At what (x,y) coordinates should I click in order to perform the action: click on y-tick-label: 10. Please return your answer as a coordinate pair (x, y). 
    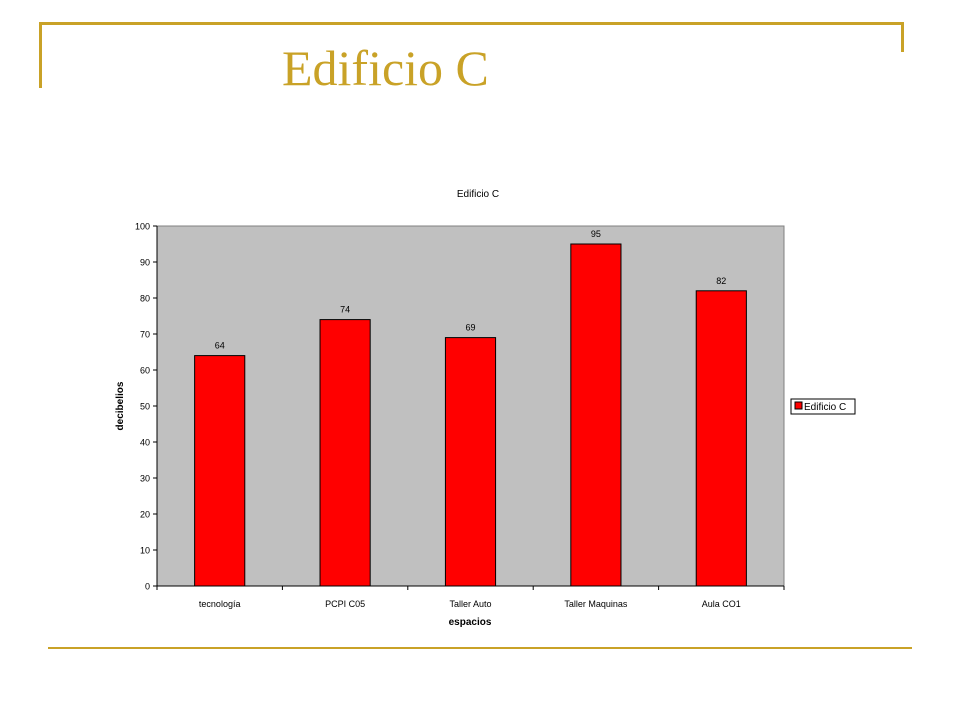
    Looking at the image, I should click on (145, 551).